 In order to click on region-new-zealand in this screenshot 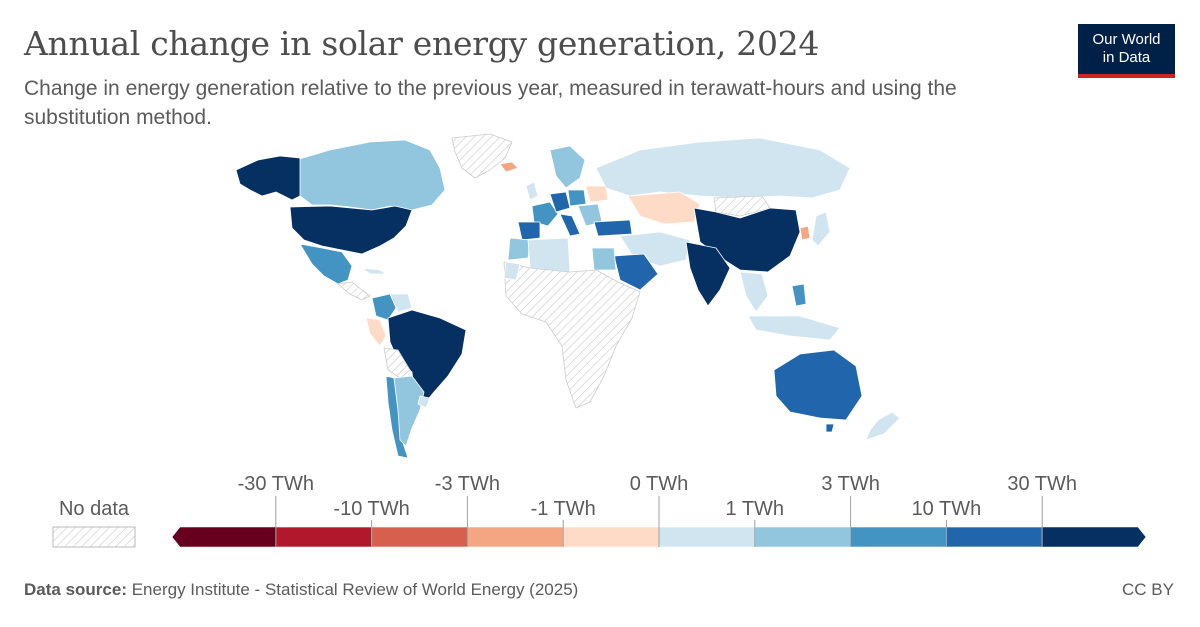, I will do `click(883, 426)`.